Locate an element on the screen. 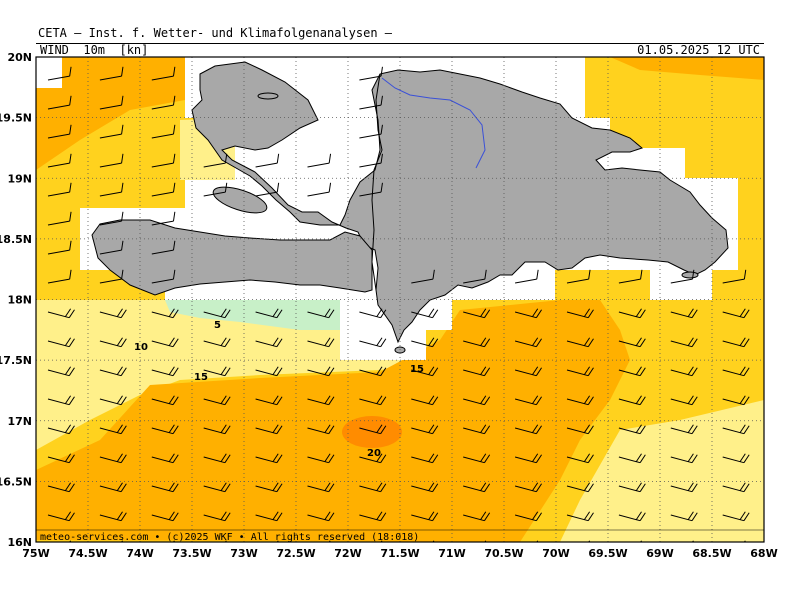 The width and height of the screenshot is (800, 600). x-tick-label: 70W is located at coordinates (555, 553).